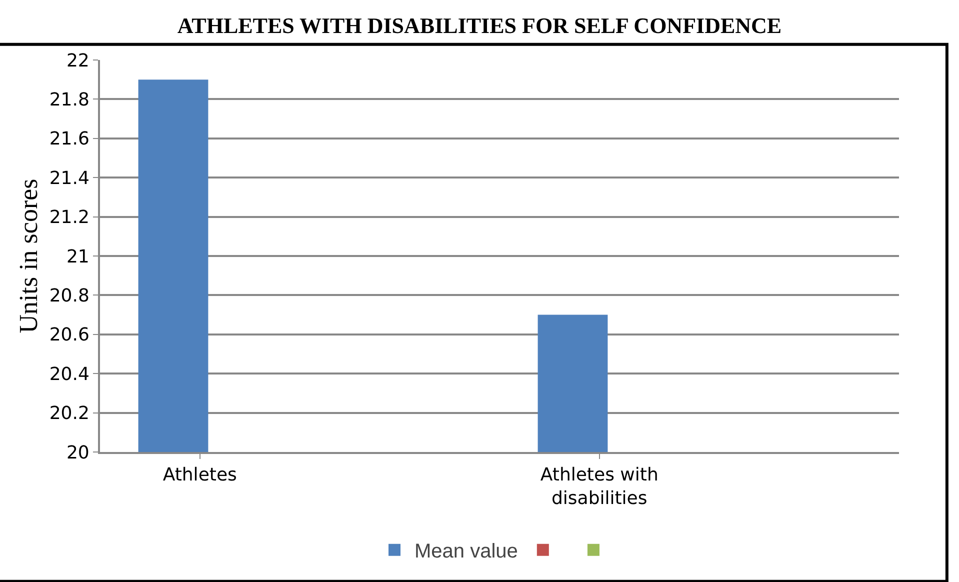 This screenshot has height=582, width=959. I want to click on legend-label: Mean value, so click(466, 551).